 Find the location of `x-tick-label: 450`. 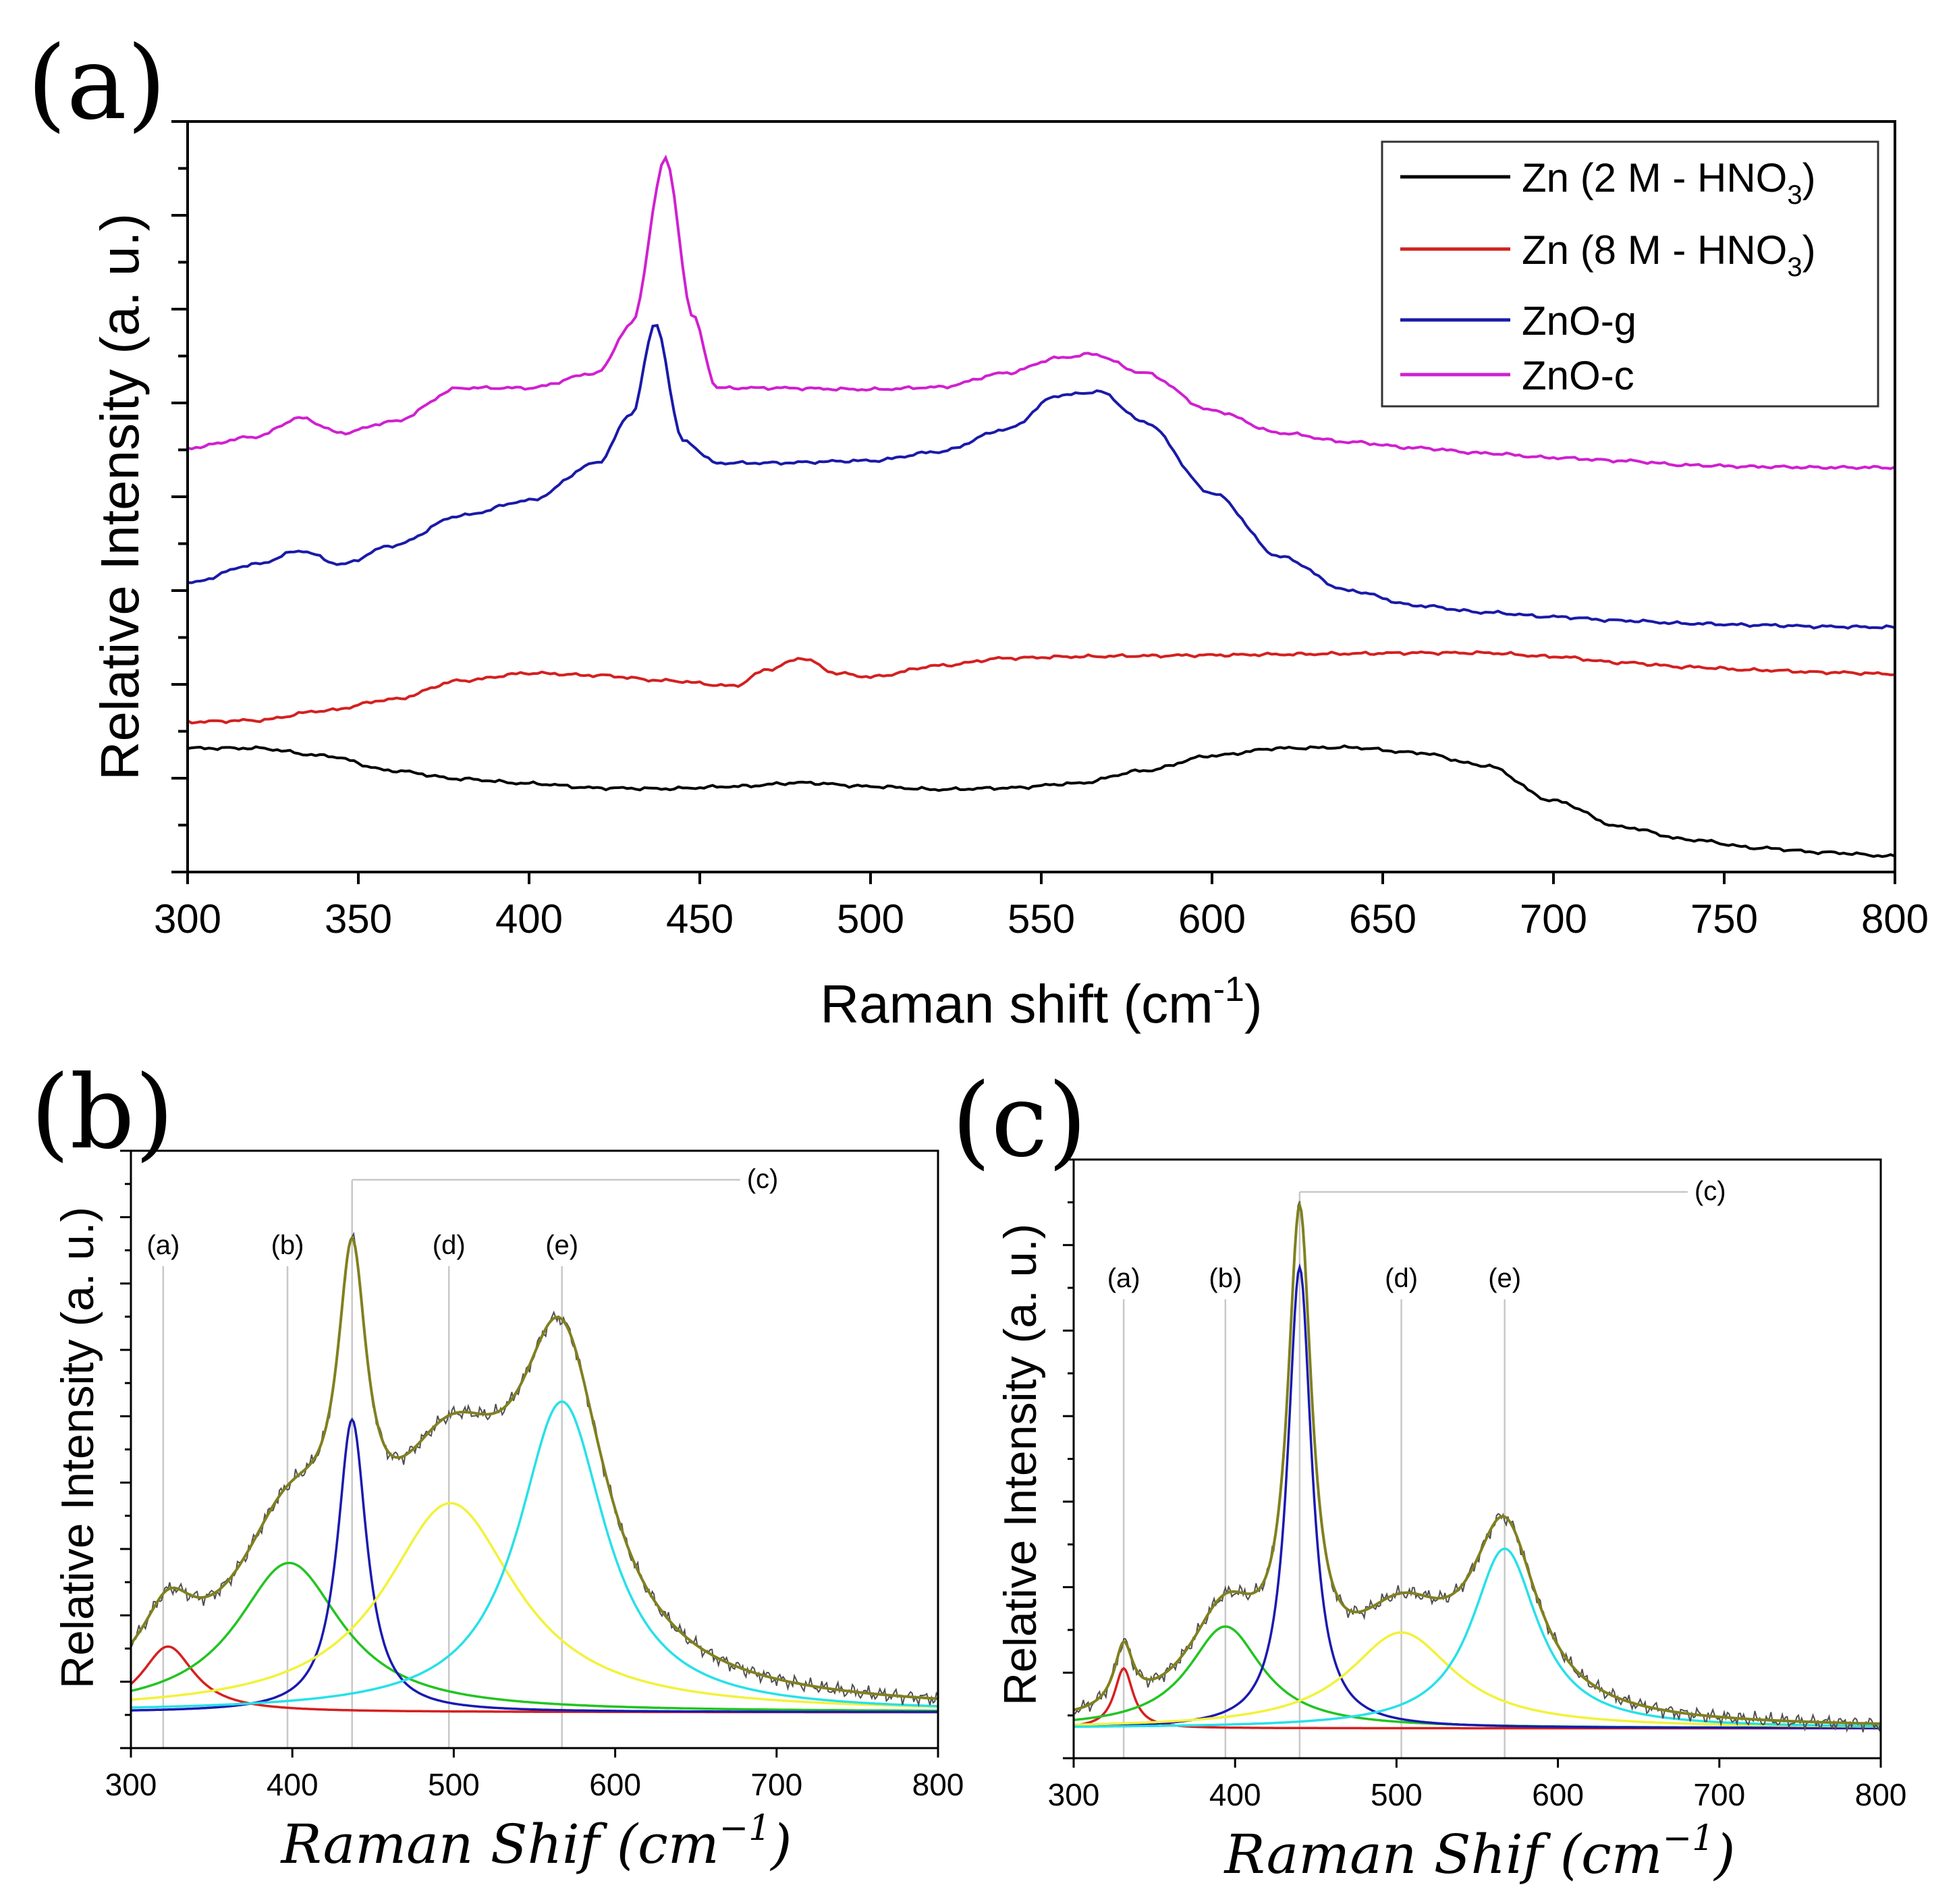

x-tick-label: 450 is located at coordinates (700, 919).